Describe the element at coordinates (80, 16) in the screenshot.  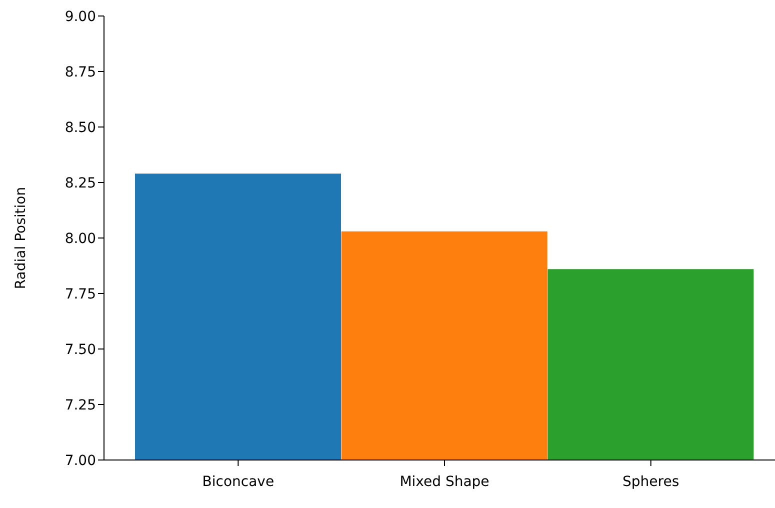
I see `y-tick-label: 9.00` at that location.